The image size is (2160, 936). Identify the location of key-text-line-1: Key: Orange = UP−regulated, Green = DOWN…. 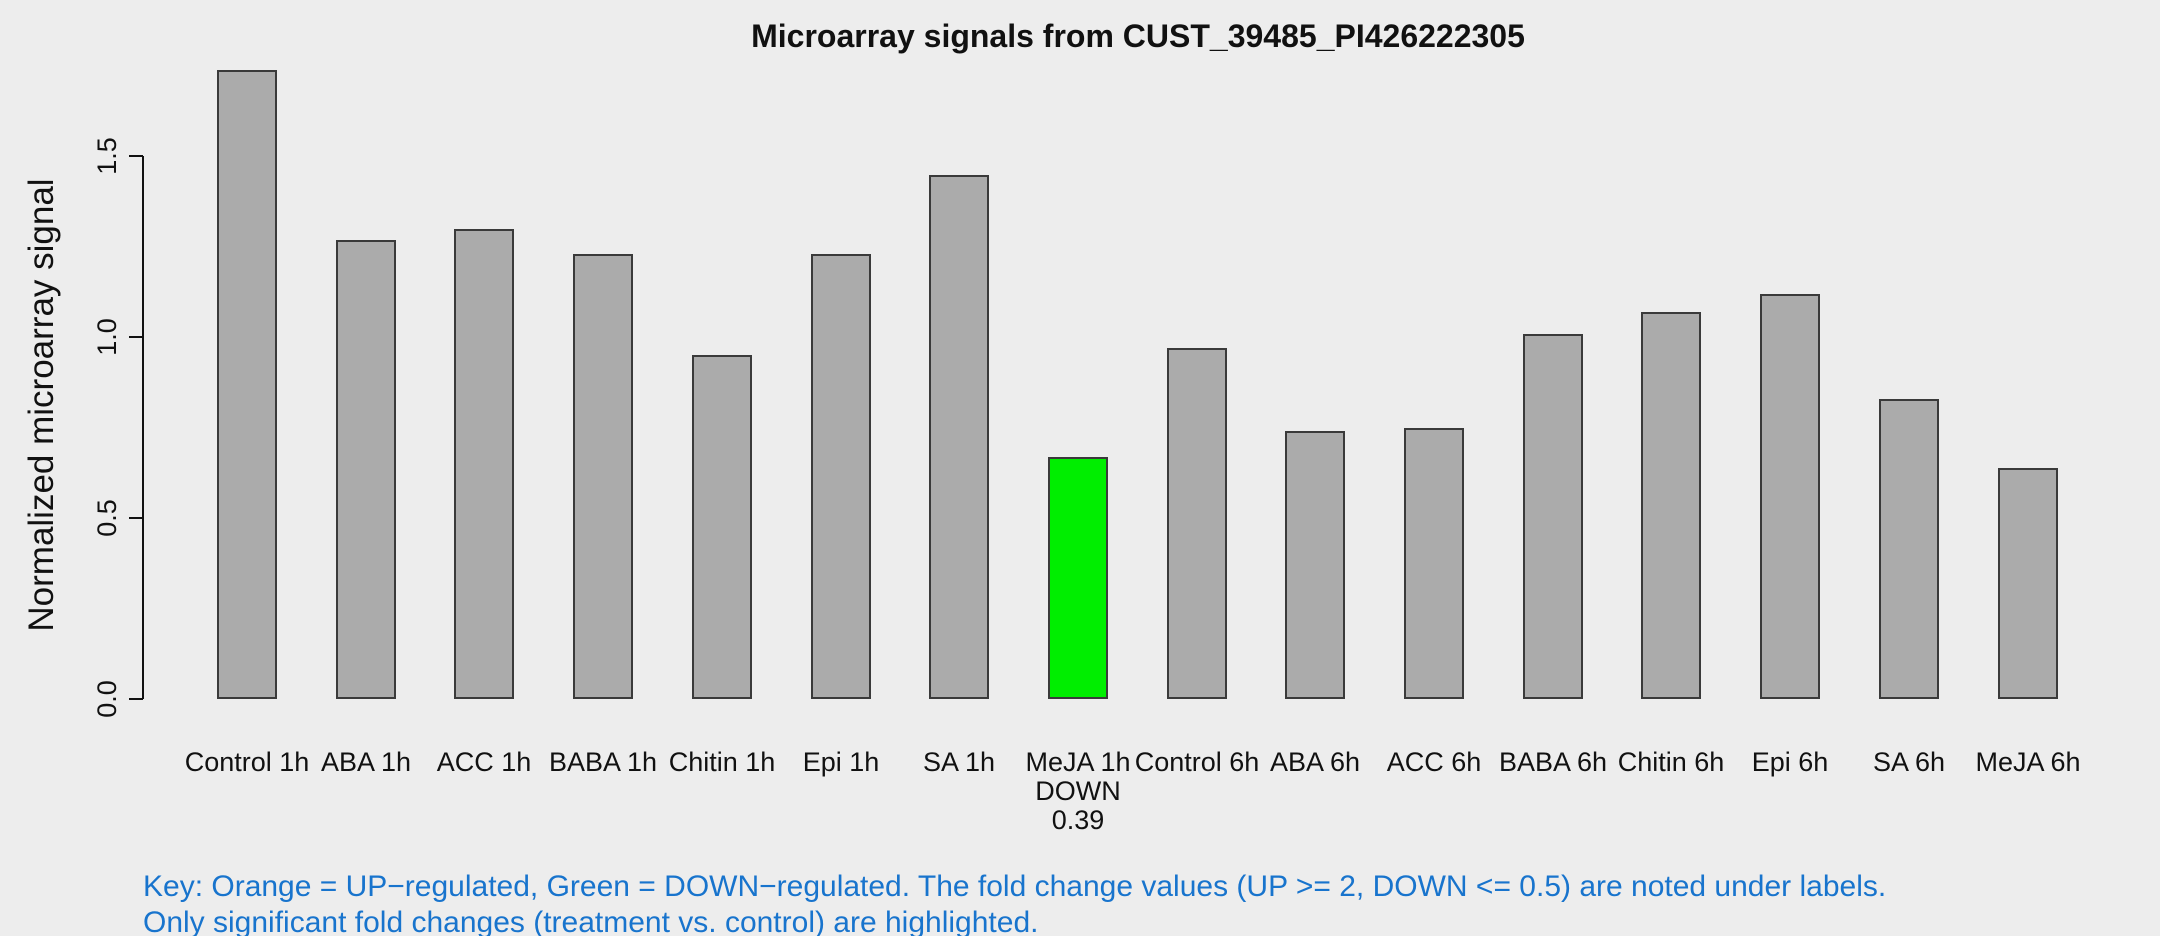
(1015, 886).